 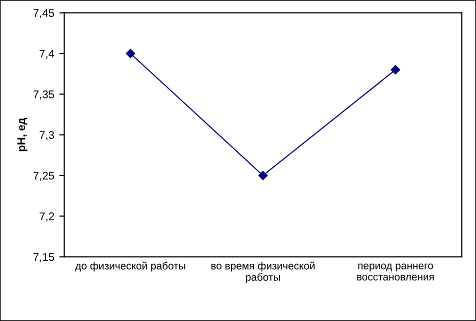 I want to click on y-tick-label: 7,45, so click(x=43, y=13).